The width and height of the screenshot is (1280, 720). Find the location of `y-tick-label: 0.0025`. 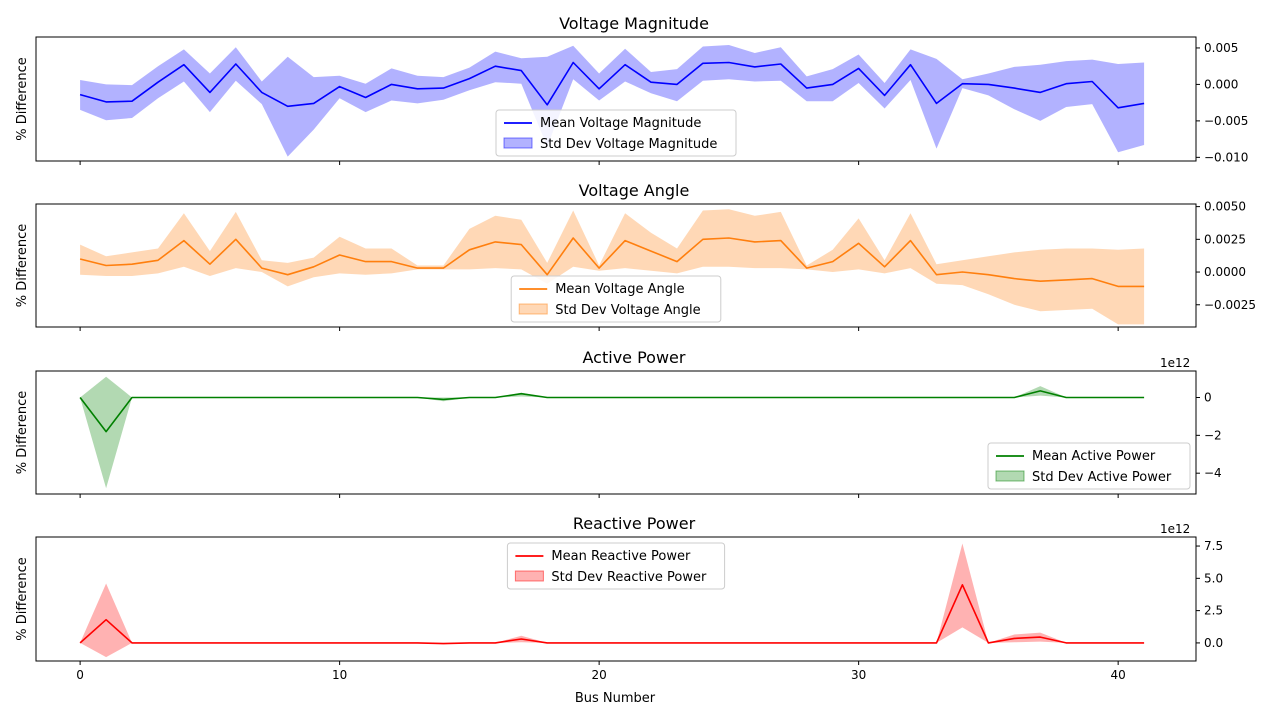

y-tick-label: 0.0025 is located at coordinates (1225, 239).